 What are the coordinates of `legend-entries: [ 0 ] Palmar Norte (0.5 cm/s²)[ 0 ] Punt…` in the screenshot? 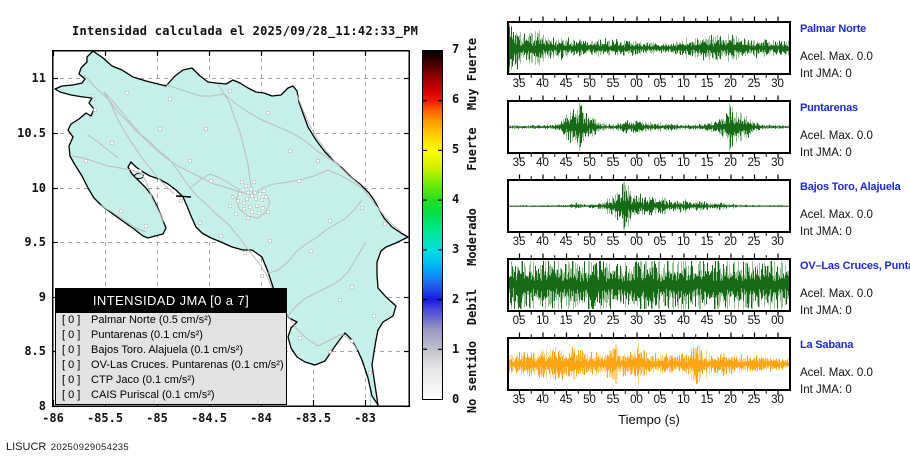 It's located at (171, 358).